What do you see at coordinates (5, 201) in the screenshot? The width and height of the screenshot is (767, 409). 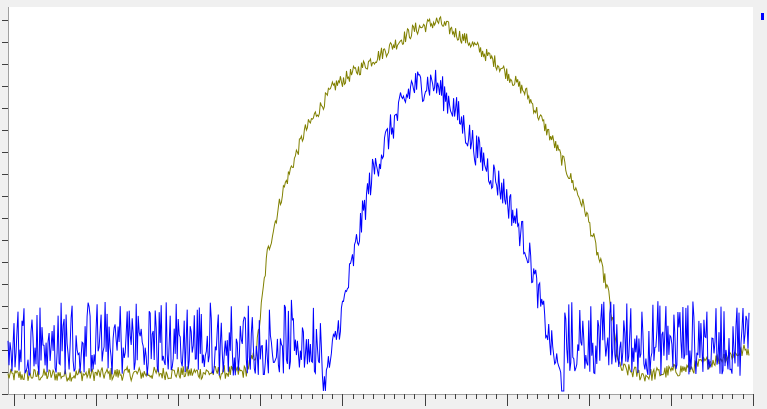 I see `y-axis` at bounding box center [5, 201].